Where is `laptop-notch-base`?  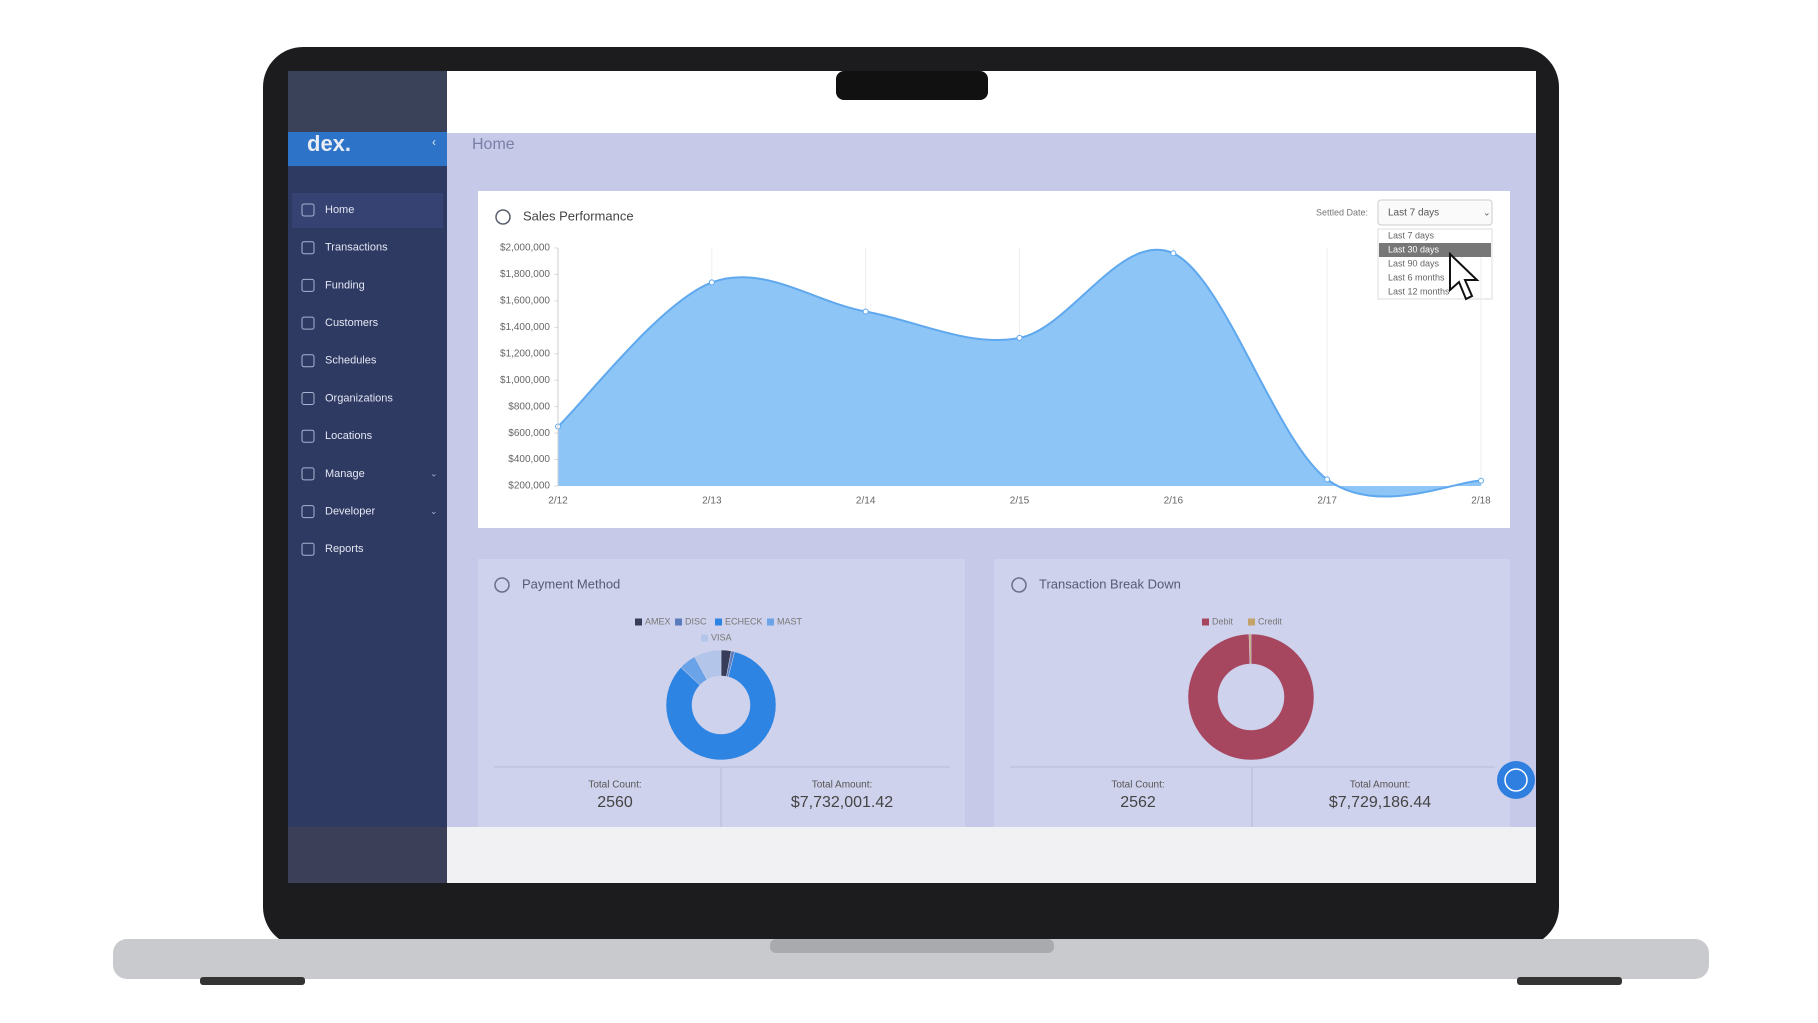
laptop-notch-base is located at coordinates (912, 946).